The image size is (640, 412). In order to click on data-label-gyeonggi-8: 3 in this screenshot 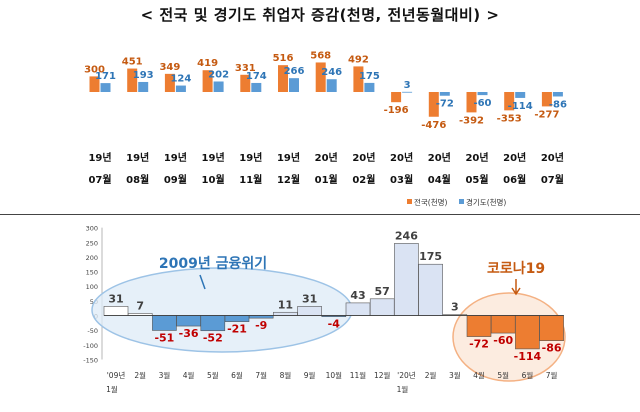, I will do `click(407, 85)`.